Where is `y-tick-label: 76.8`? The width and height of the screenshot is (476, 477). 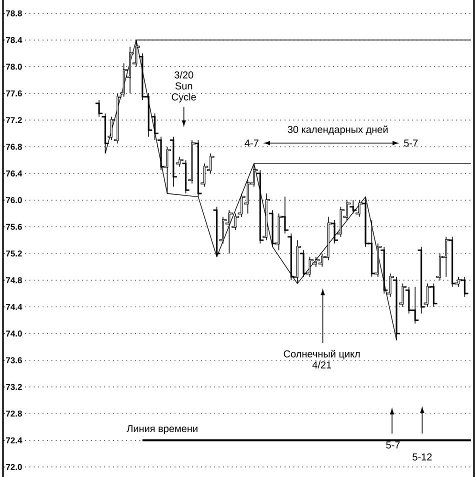 y-tick-label: 76.8 is located at coordinates (14, 147).